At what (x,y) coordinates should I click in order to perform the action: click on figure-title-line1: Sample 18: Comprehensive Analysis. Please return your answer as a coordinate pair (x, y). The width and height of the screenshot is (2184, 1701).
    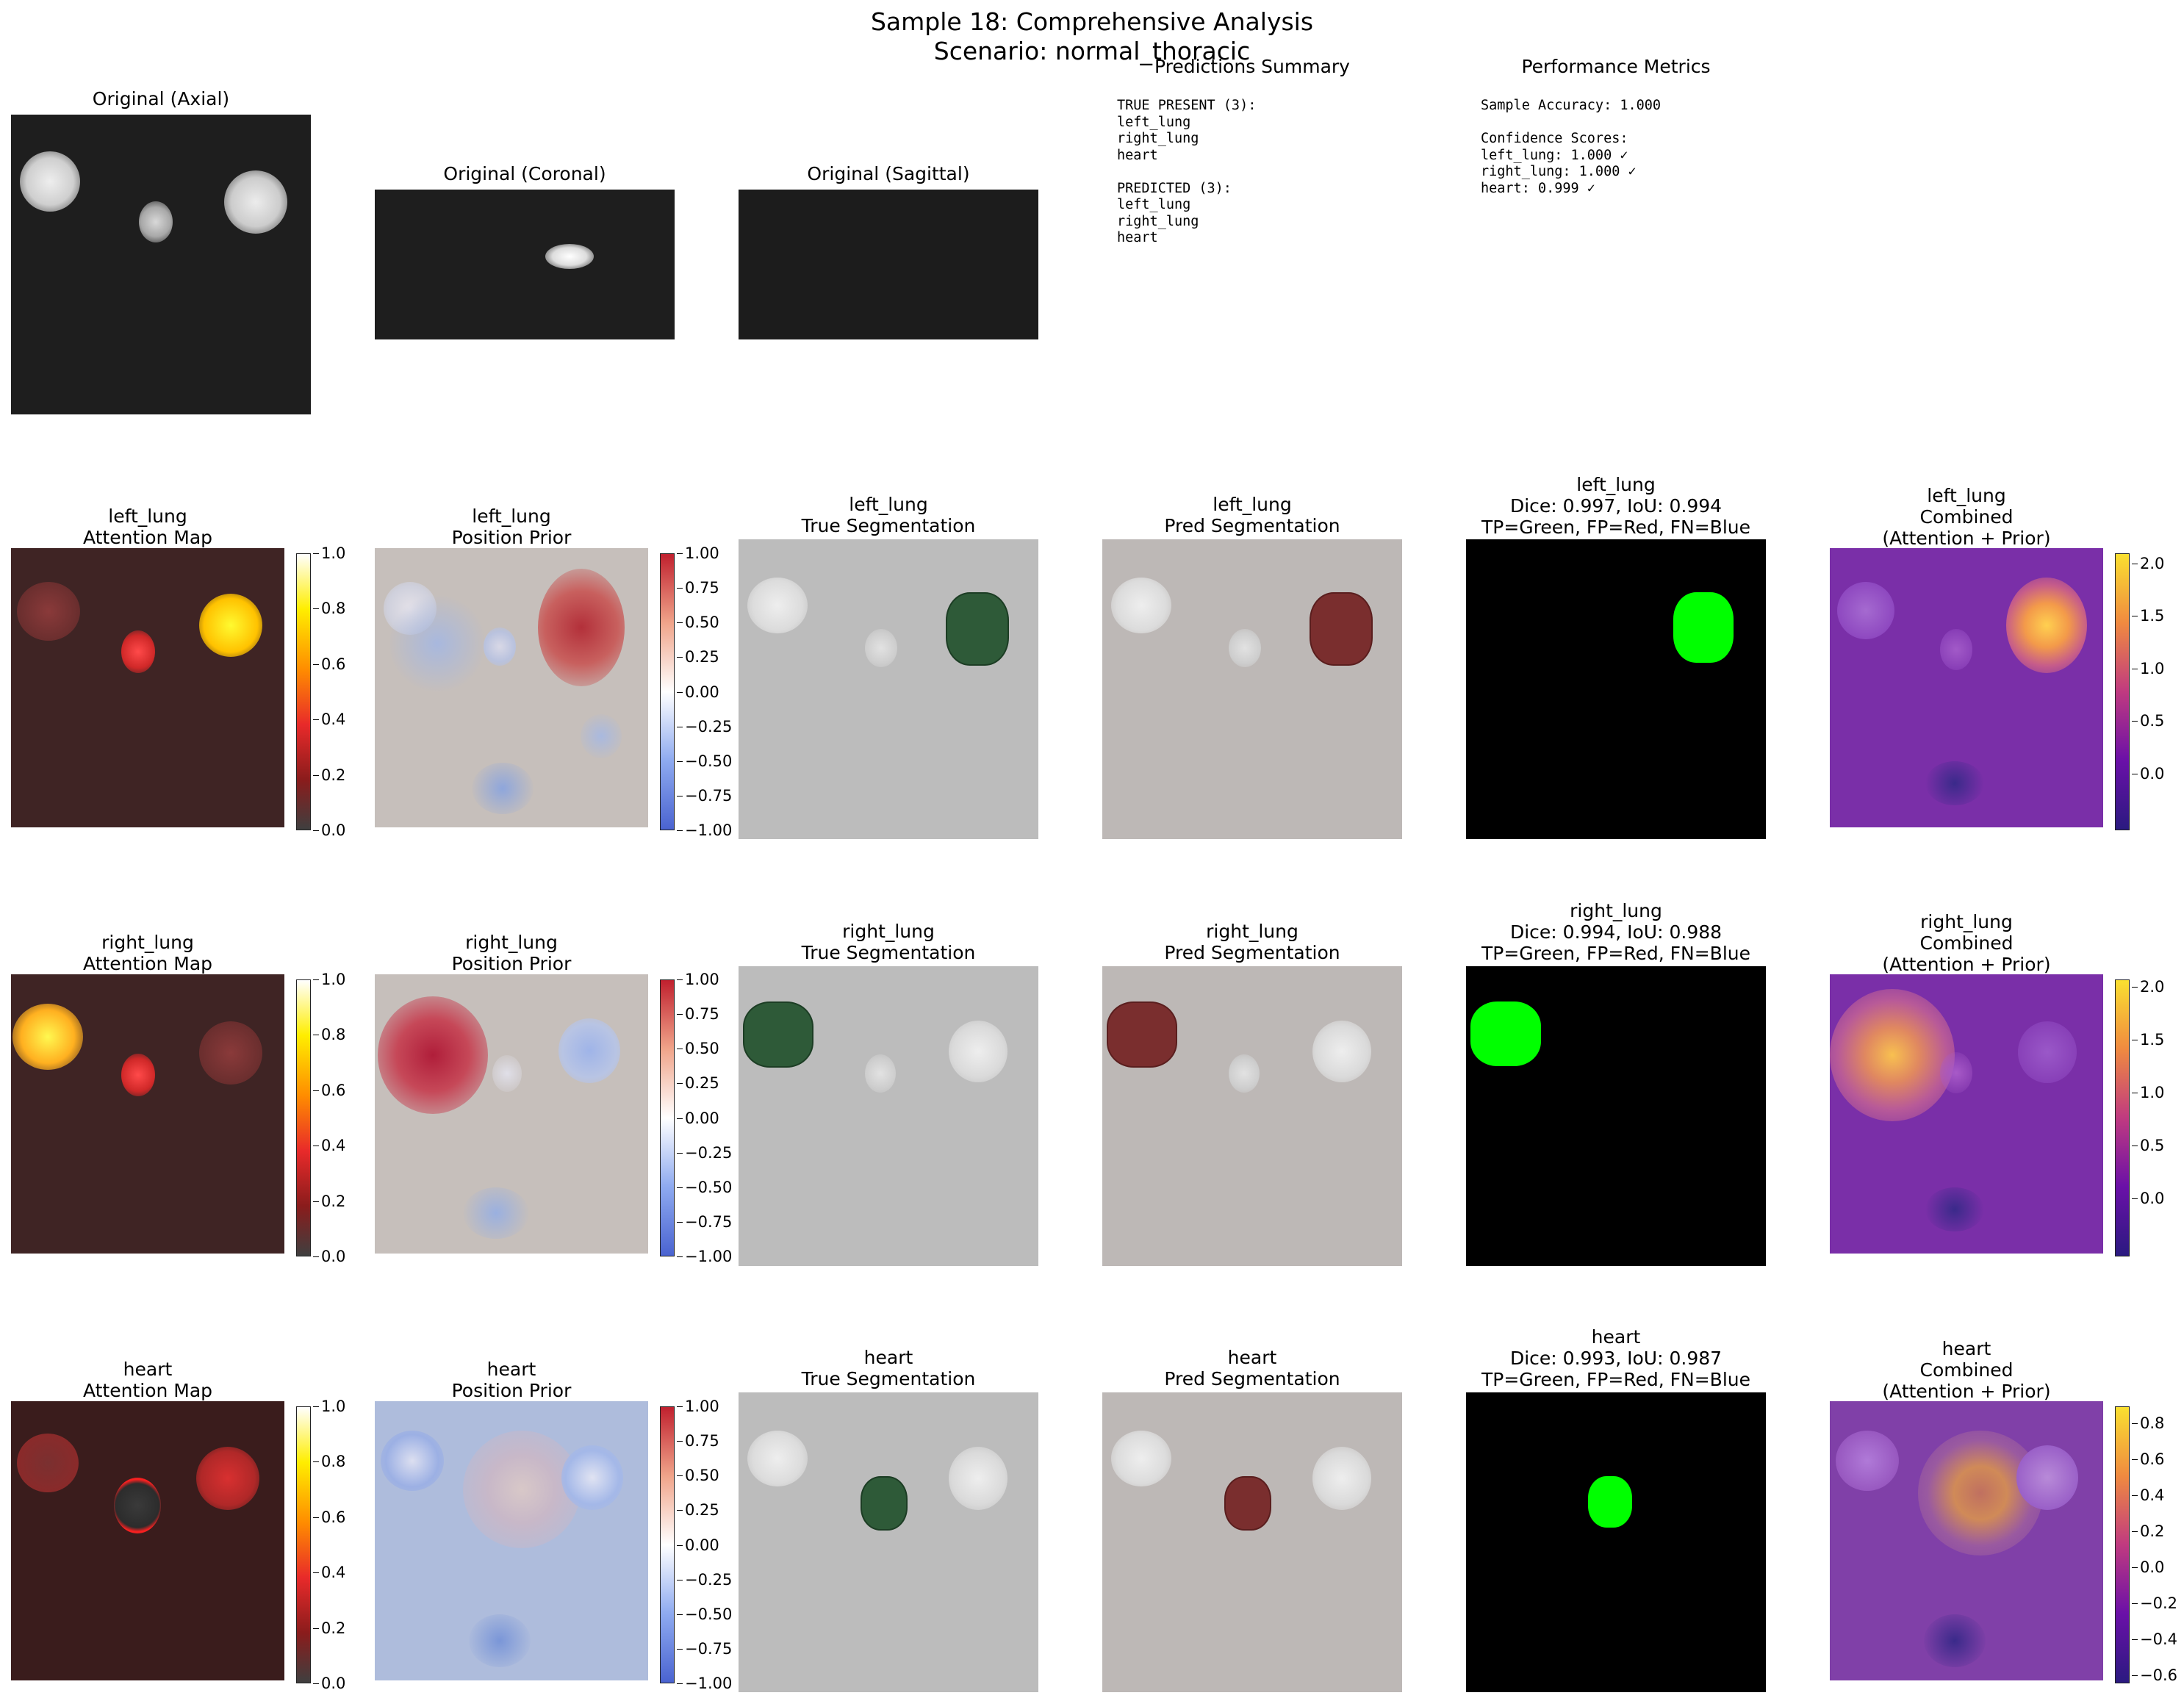
    Looking at the image, I should click on (1092, 21).